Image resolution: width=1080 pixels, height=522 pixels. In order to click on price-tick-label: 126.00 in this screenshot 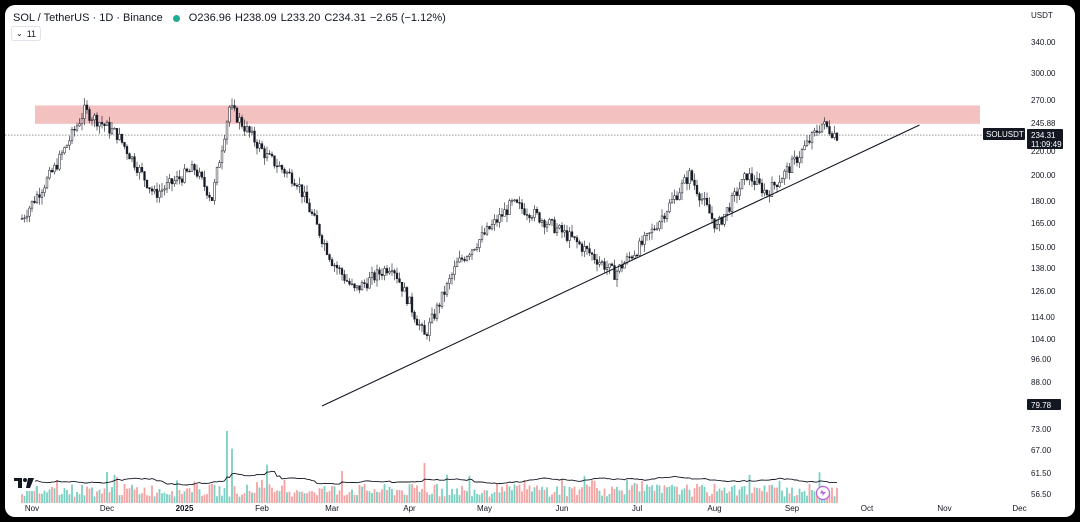, I will do `click(1043, 291)`.